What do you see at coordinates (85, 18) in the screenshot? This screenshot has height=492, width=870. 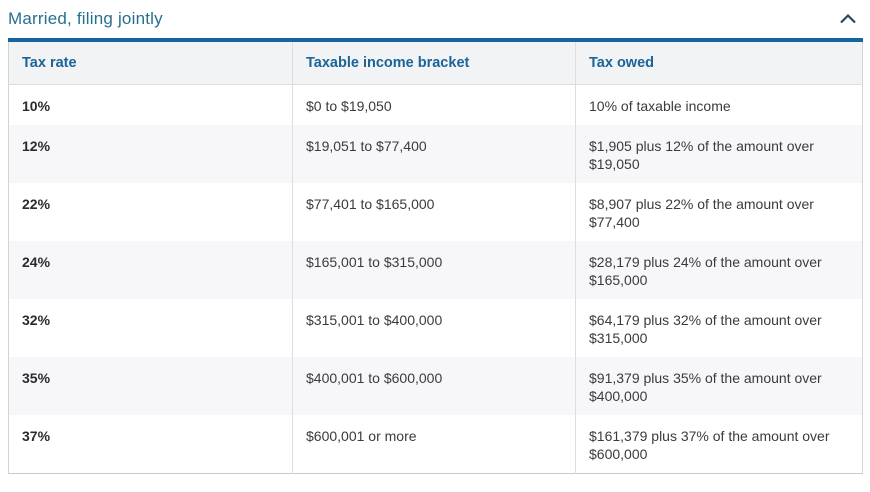 I see `accordion-title: Married, filing jointly` at bounding box center [85, 18].